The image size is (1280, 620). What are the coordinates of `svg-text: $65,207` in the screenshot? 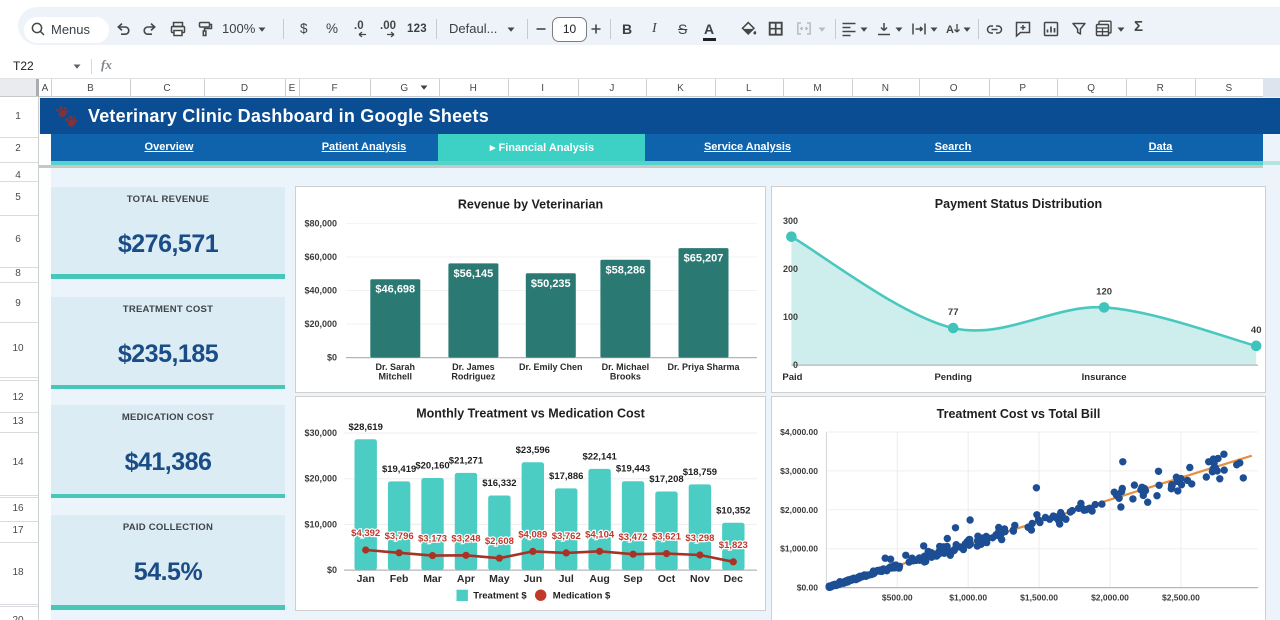 It's located at (703, 259).